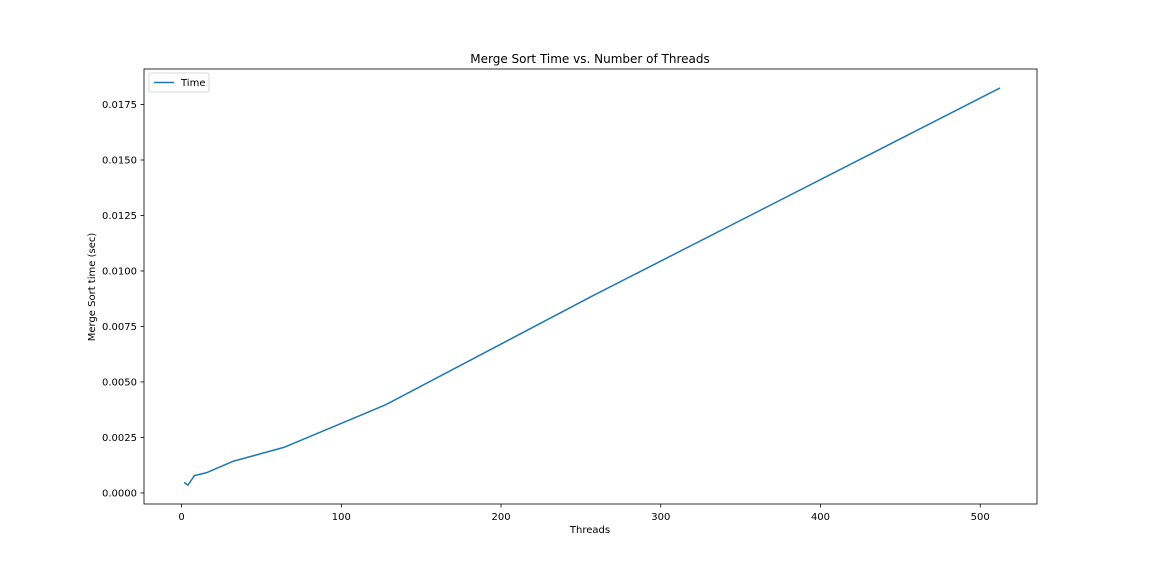  Describe the element at coordinates (589, 59) in the screenshot. I see `chart-title: Merge Sort Time vs. Number of Threads` at that location.